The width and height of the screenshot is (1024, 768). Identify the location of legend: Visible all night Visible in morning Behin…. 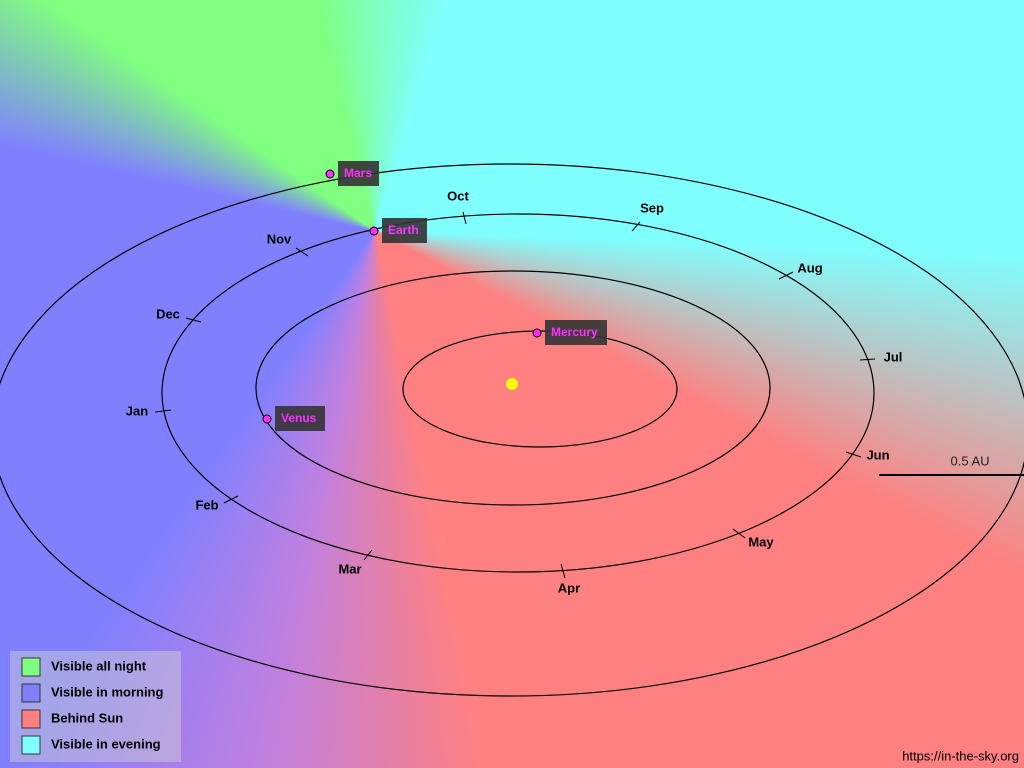
(95, 706).